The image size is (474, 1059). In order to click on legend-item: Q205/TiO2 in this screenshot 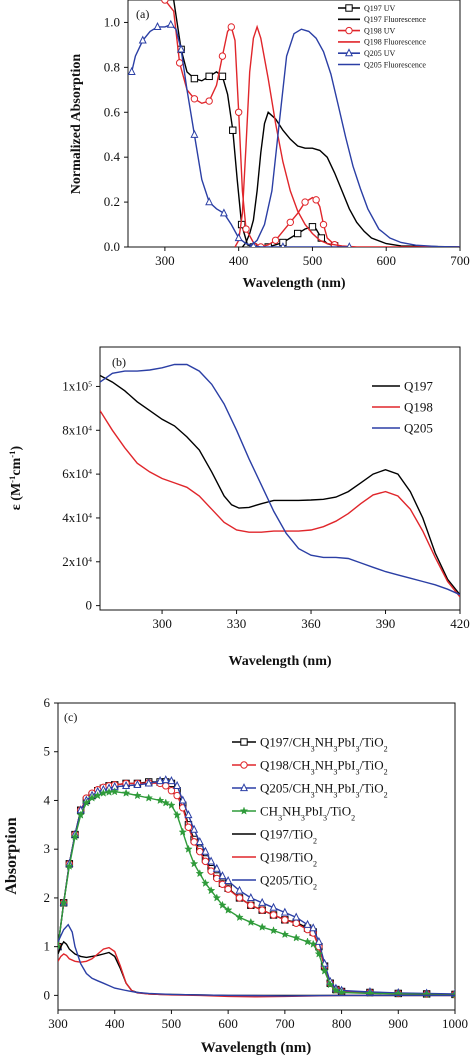, I will do `click(274, 882)`.